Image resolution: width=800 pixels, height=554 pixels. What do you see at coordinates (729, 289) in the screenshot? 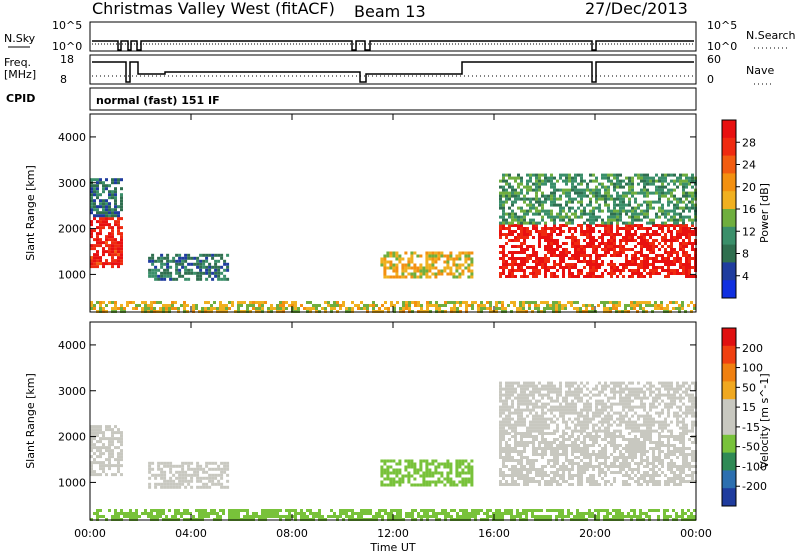
I see `colorbar-swatch` at bounding box center [729, 289].